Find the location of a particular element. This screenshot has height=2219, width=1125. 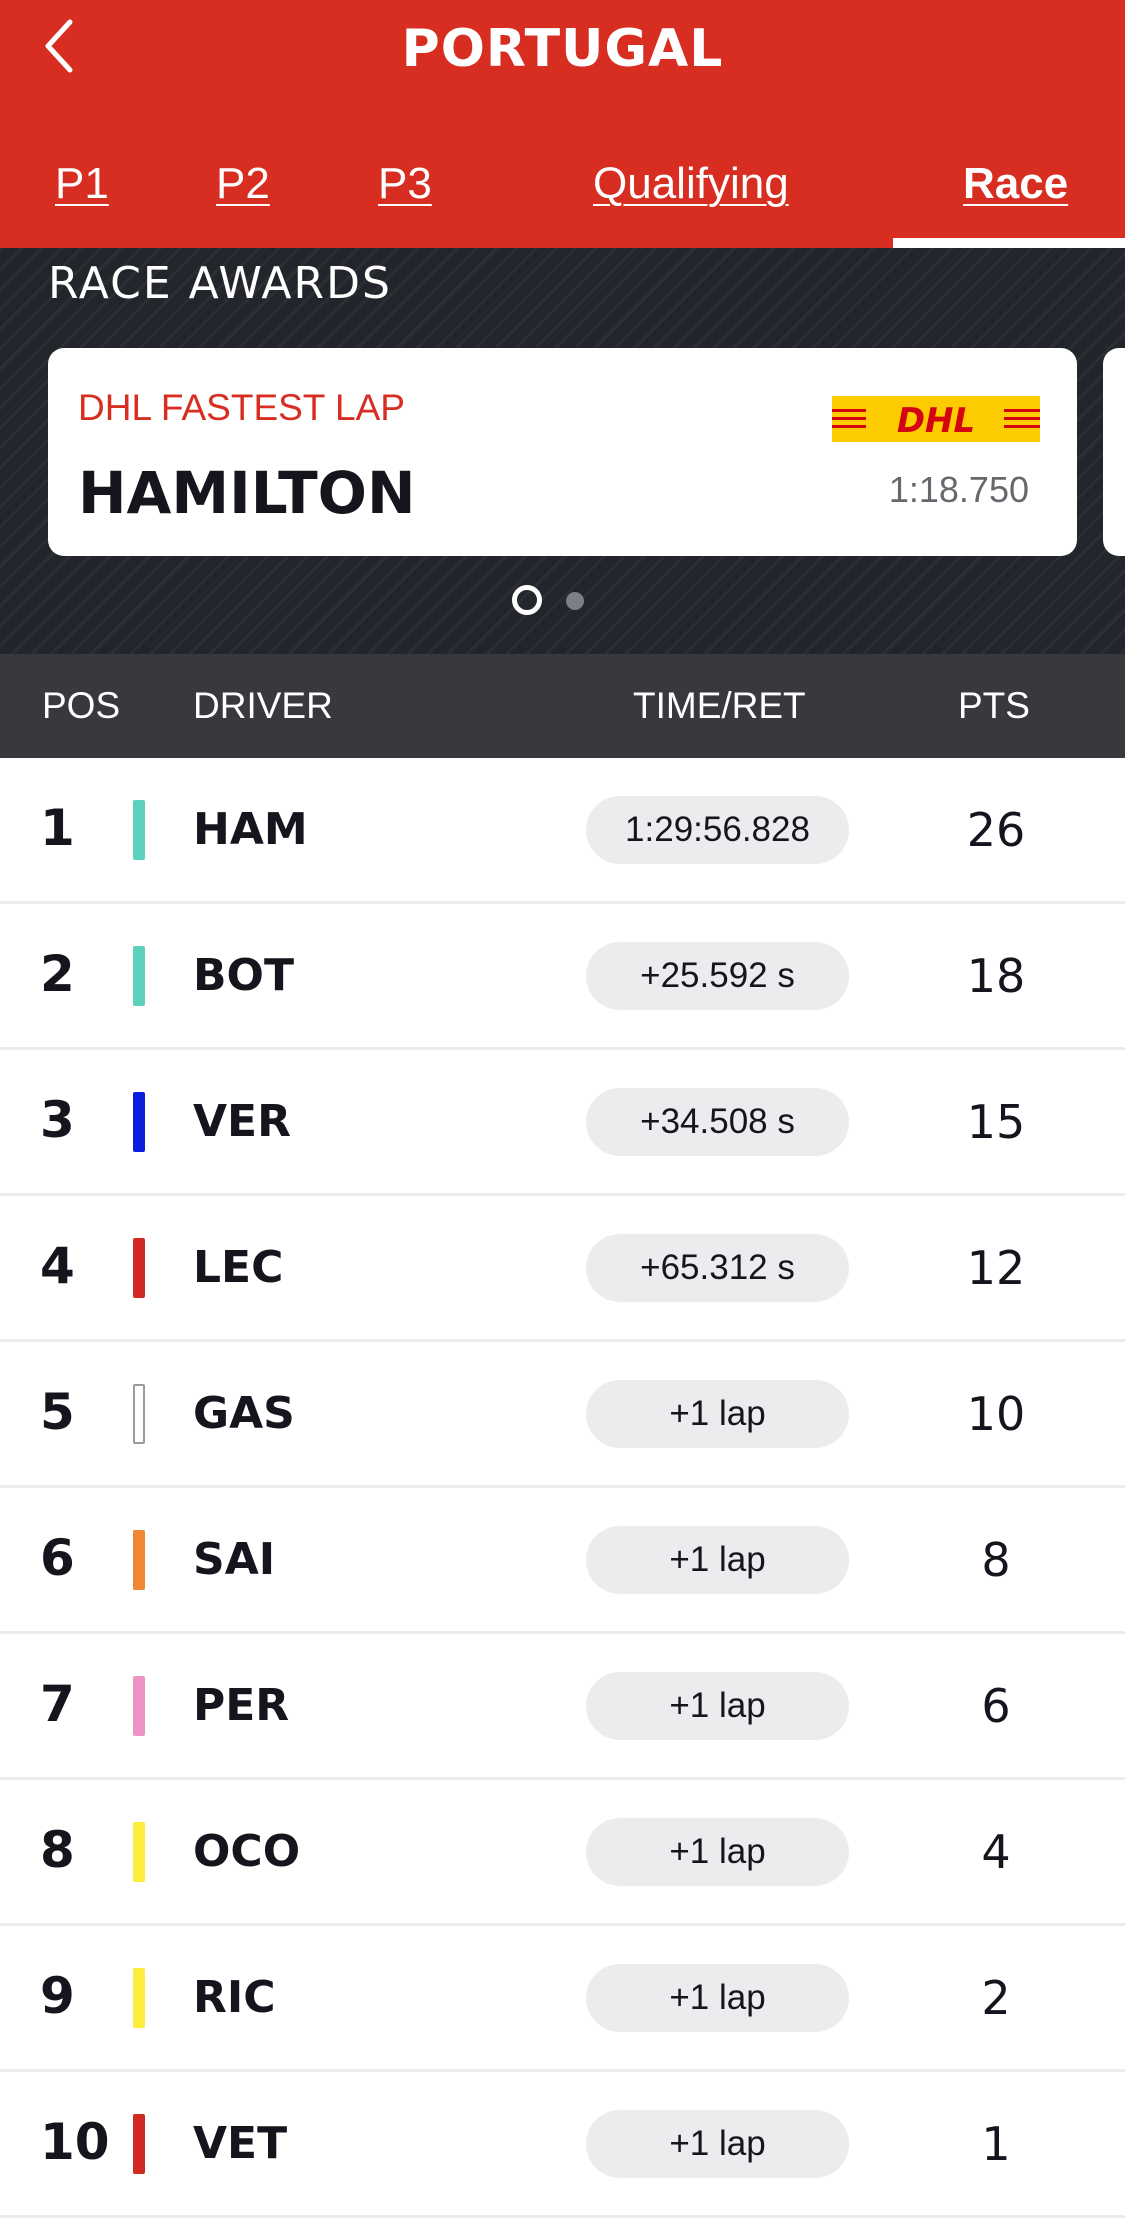

svg-text: DHL is located at coordinates (936, 421).